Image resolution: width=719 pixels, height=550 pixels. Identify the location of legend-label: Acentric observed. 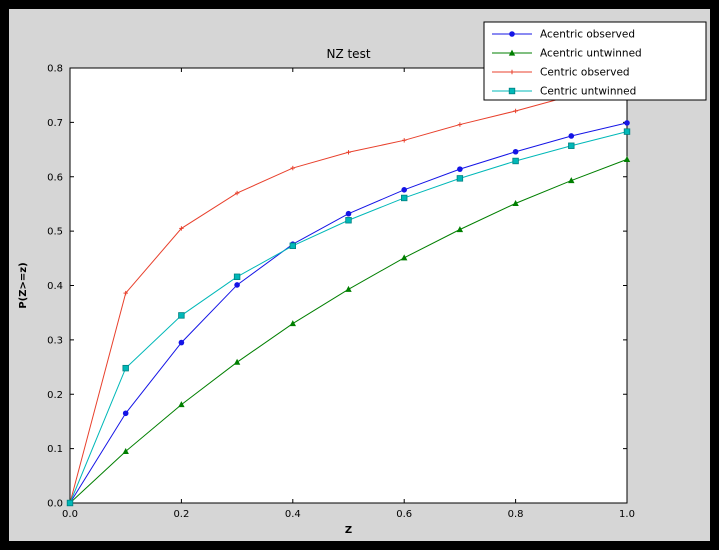
(587, 35).